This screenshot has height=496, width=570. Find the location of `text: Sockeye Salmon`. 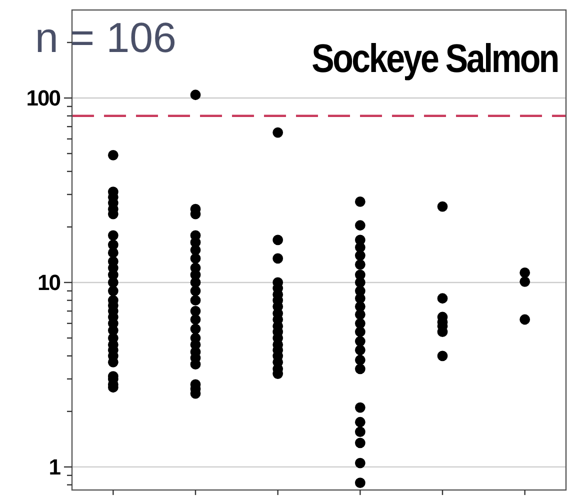

text: Sockeye Salmon is located at coordinates (435, 58).